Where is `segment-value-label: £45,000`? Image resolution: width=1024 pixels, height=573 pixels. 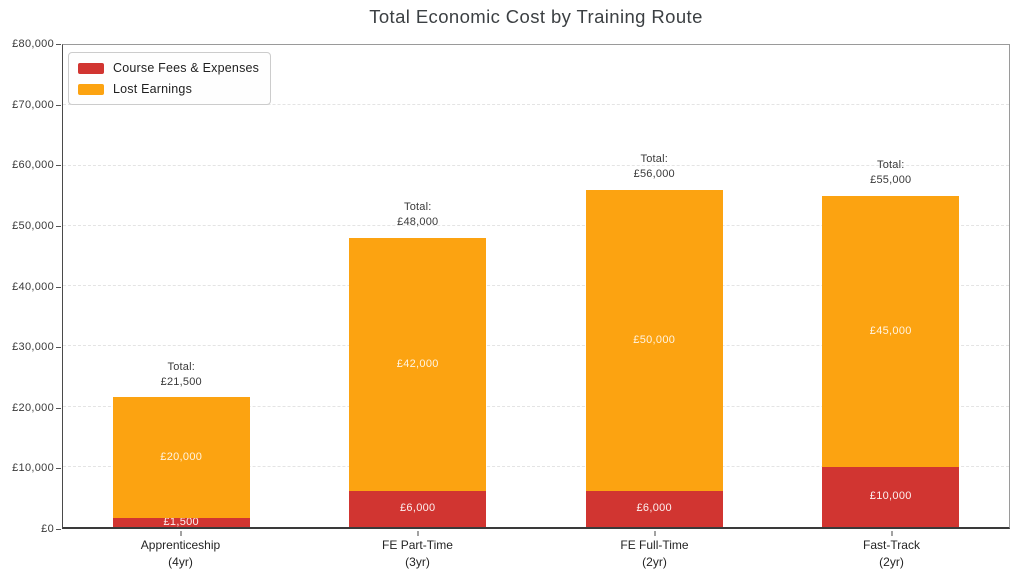
segment-value-label: £45,000 is located at coordinates (890, 330).